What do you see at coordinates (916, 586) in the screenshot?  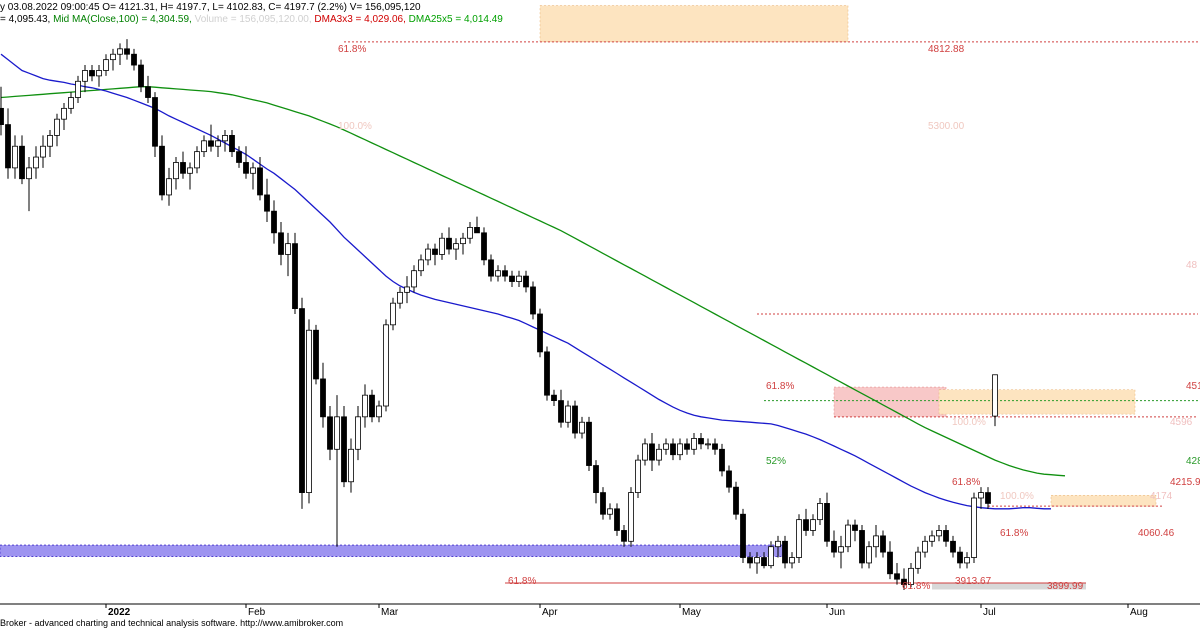 I see `pct-label-low: 61.8%` at bounding box center [916, 586].